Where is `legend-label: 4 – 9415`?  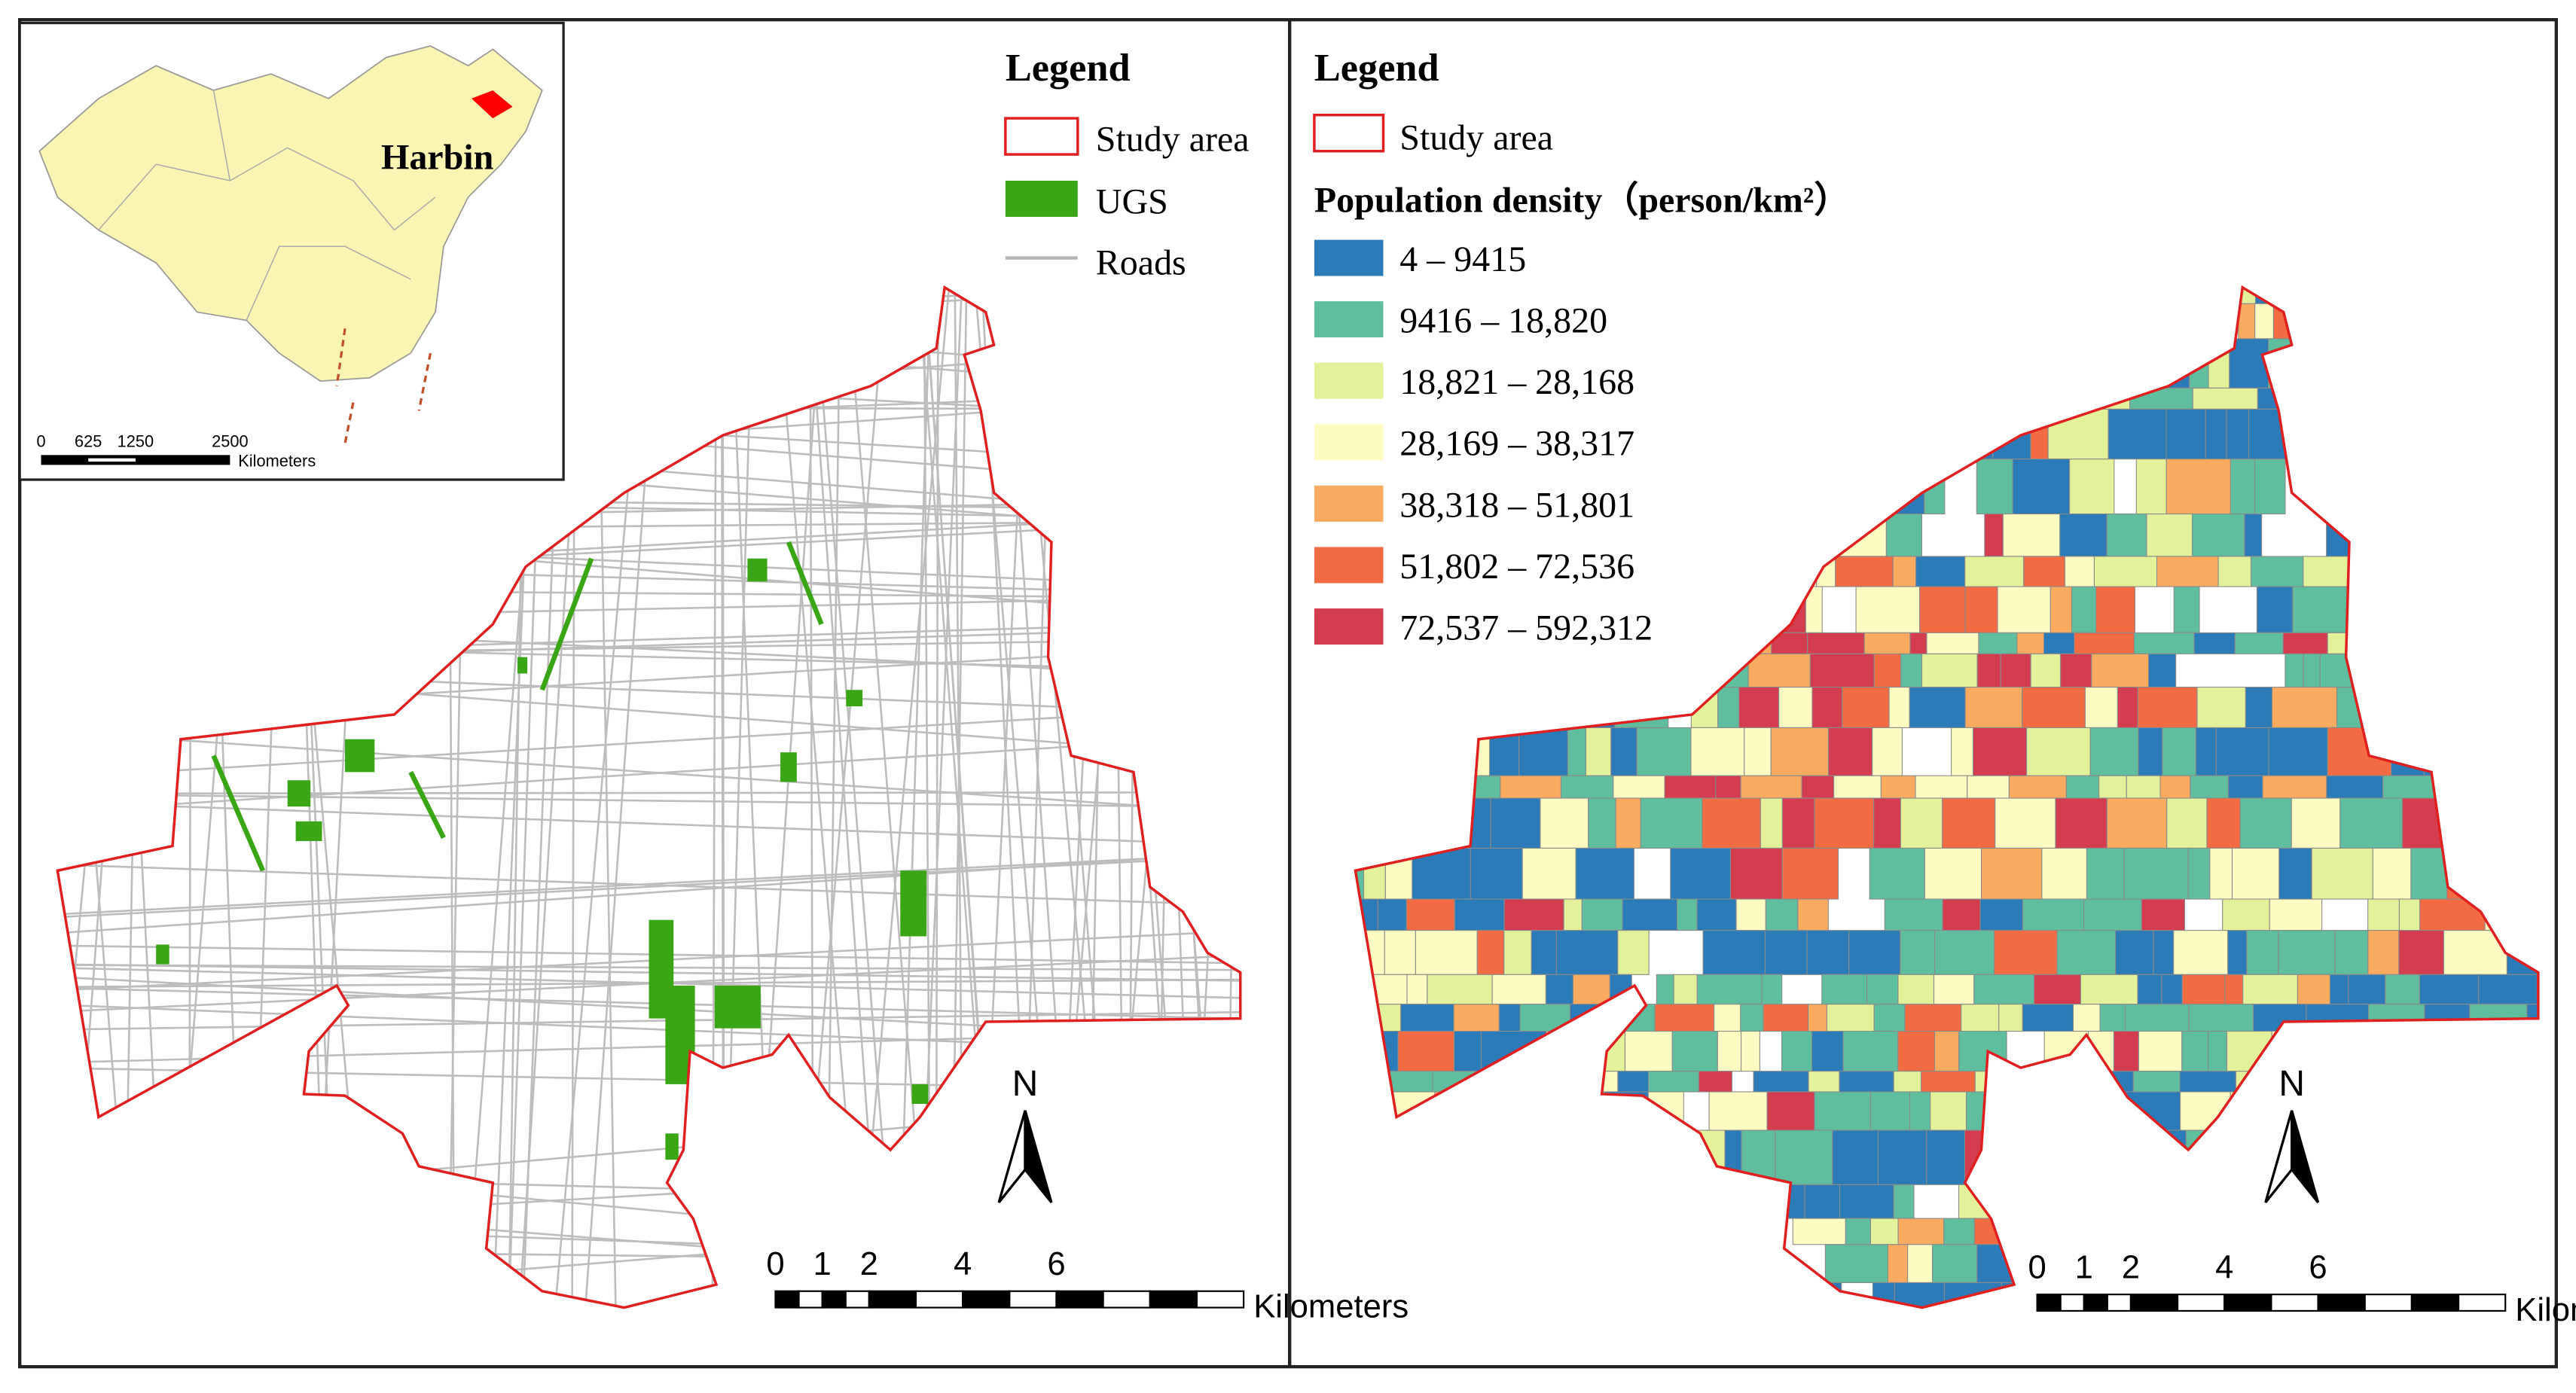 legend-label: 4 – 9415 is located at coordinates (1463, 259).